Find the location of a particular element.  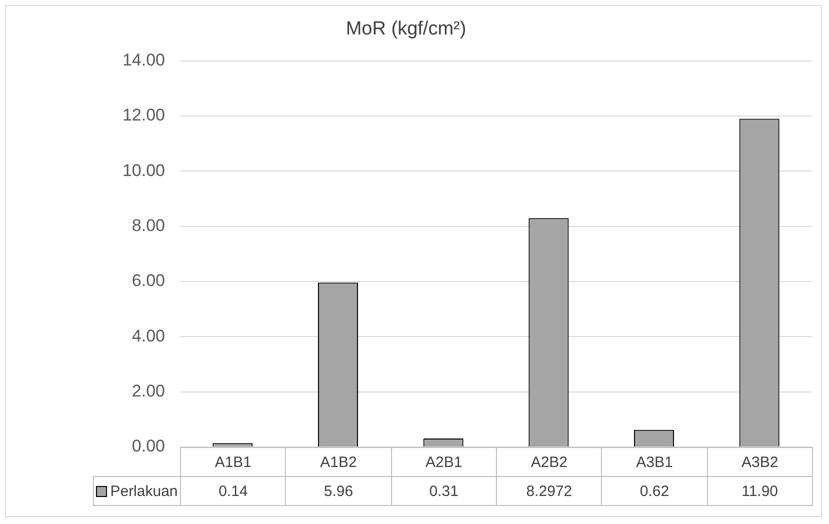

y-tick-label: 2.00 is located at coordinates (148, 391).